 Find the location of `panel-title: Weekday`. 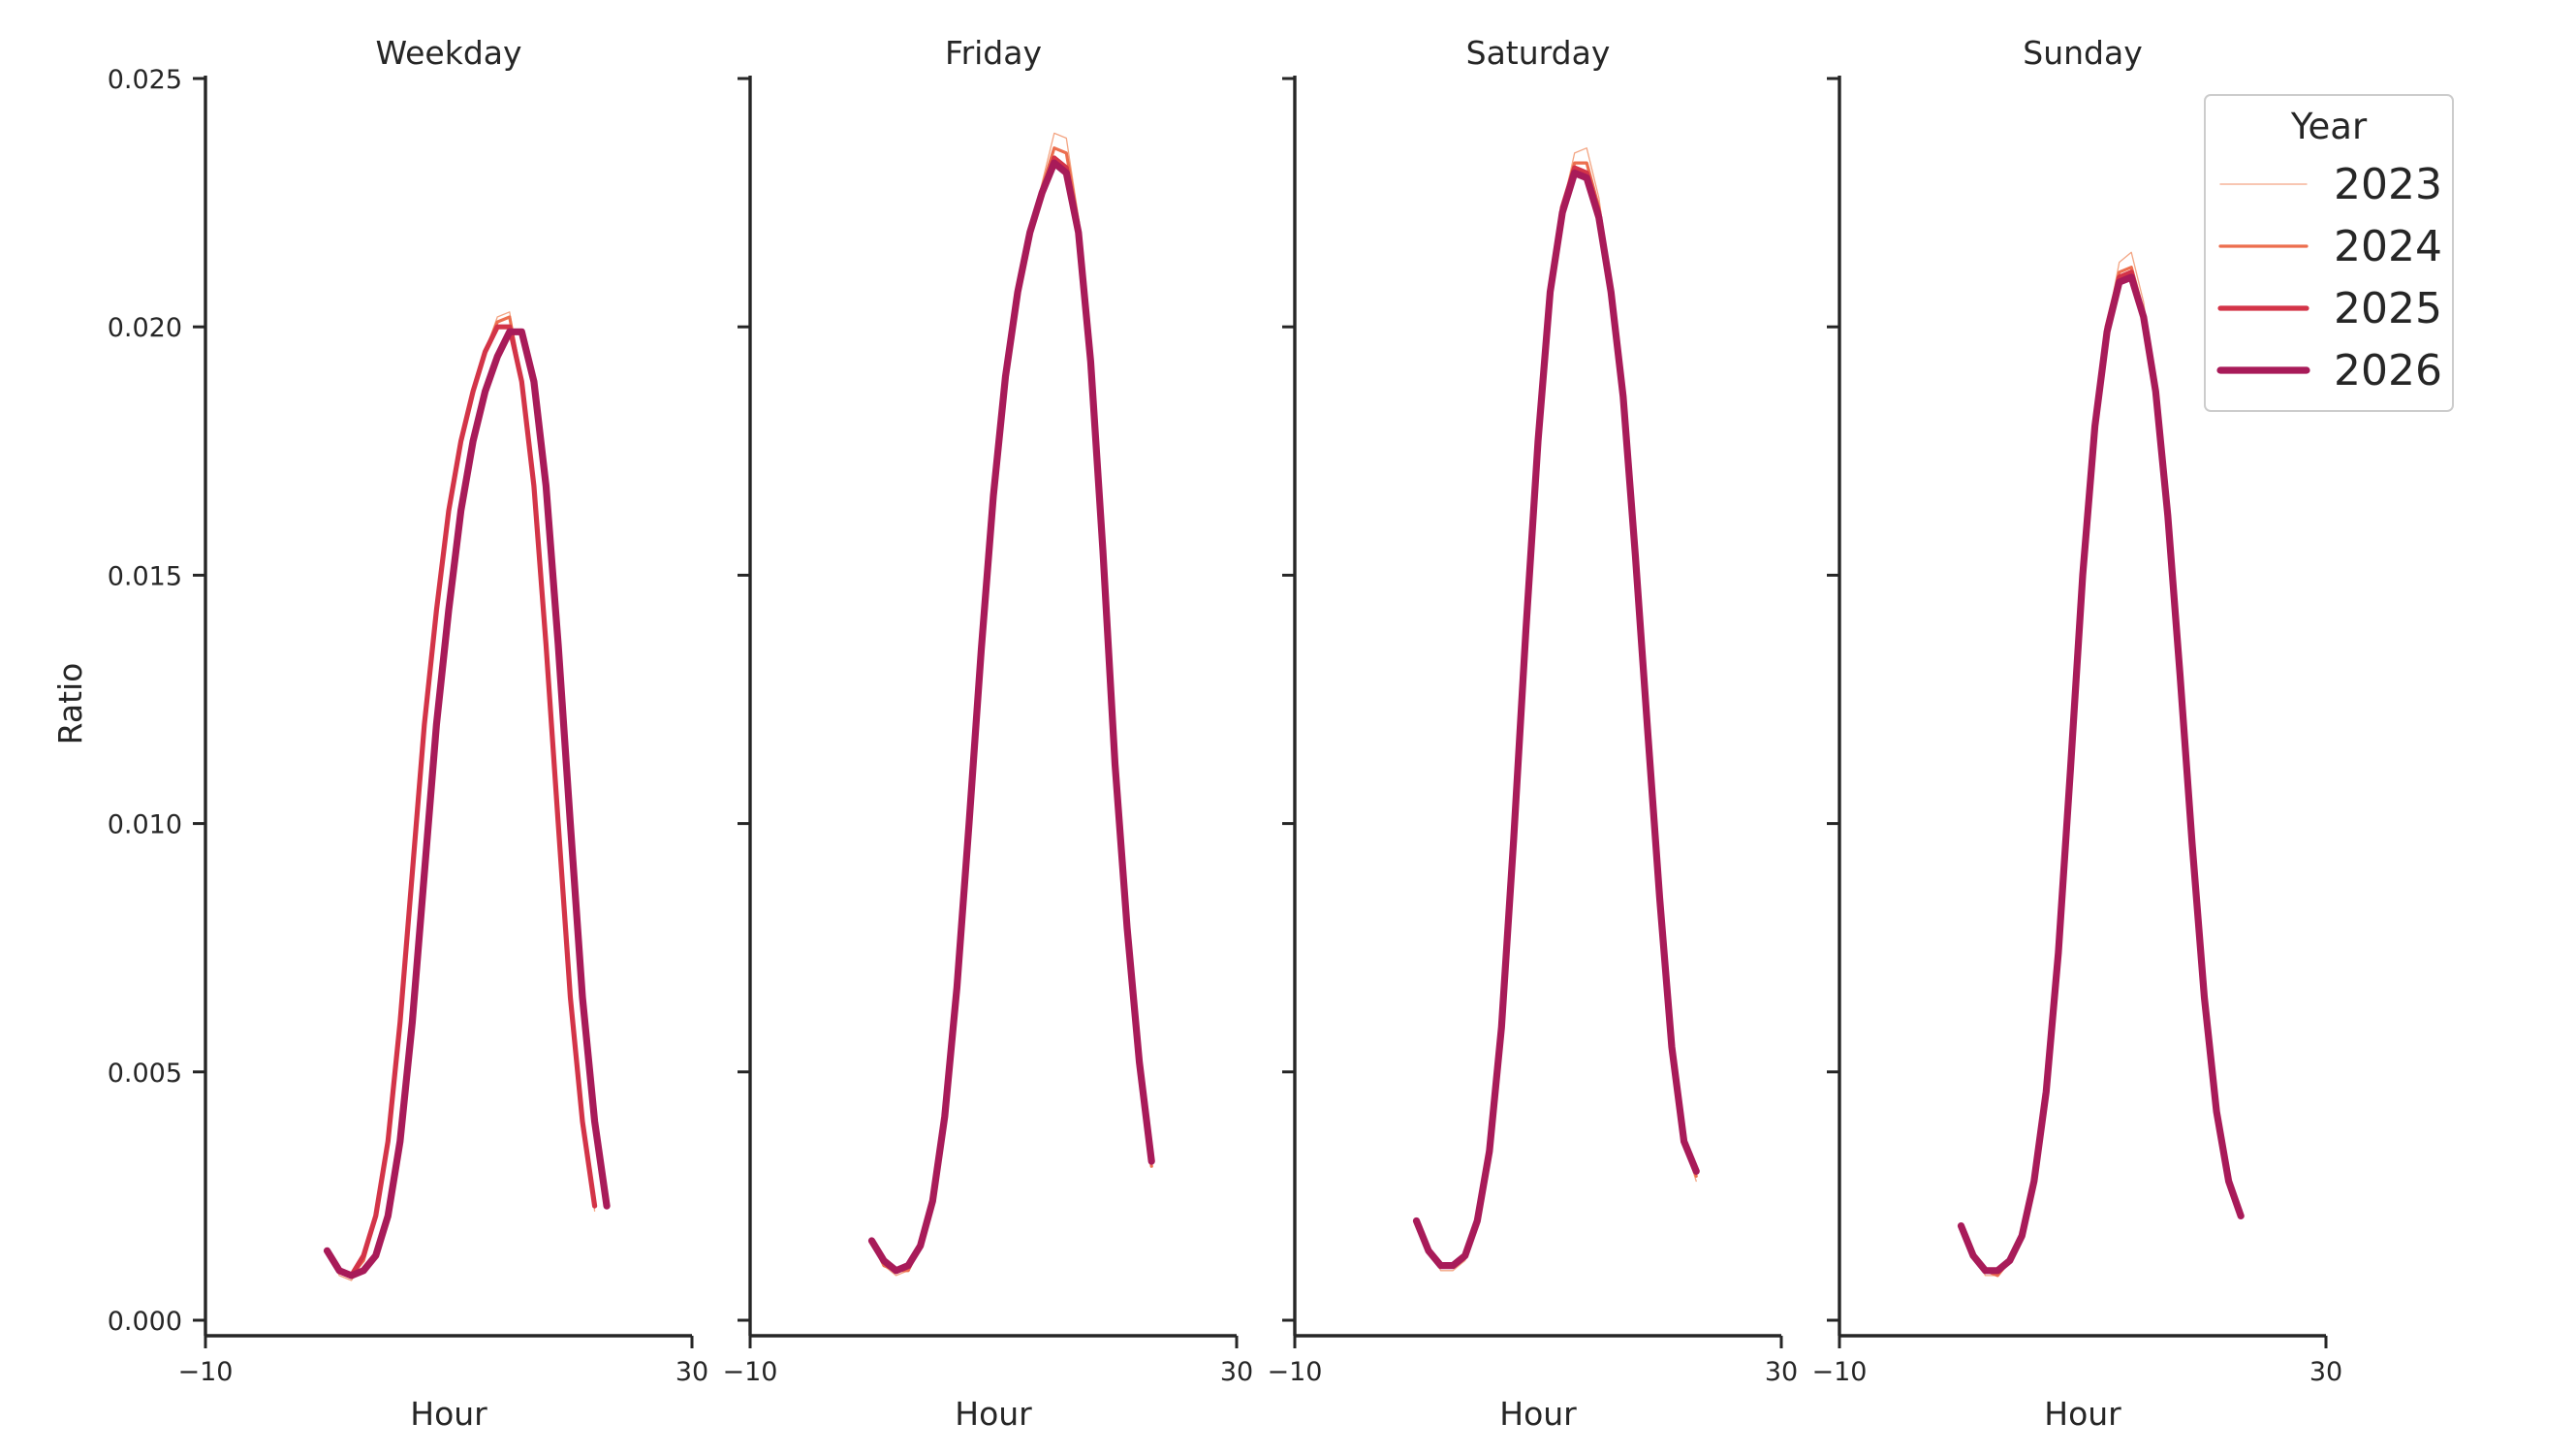

panel-title: Weekday is located at coordinates (448, 53).